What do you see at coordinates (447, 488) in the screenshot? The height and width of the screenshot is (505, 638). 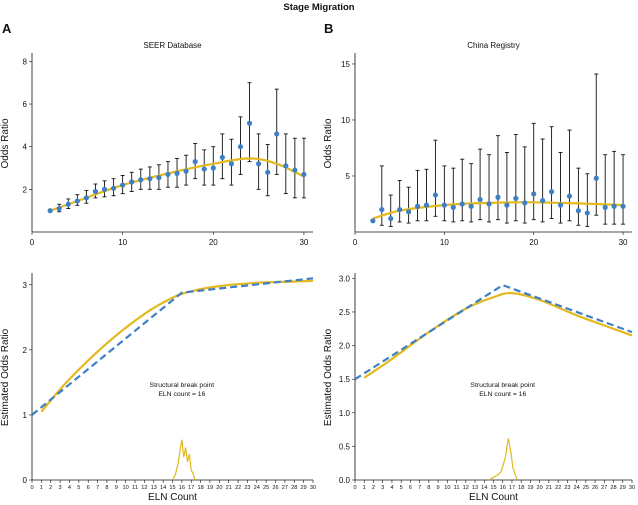 I see `b-bottom-x-tick-label: 10` at bounding box center [447, 488].